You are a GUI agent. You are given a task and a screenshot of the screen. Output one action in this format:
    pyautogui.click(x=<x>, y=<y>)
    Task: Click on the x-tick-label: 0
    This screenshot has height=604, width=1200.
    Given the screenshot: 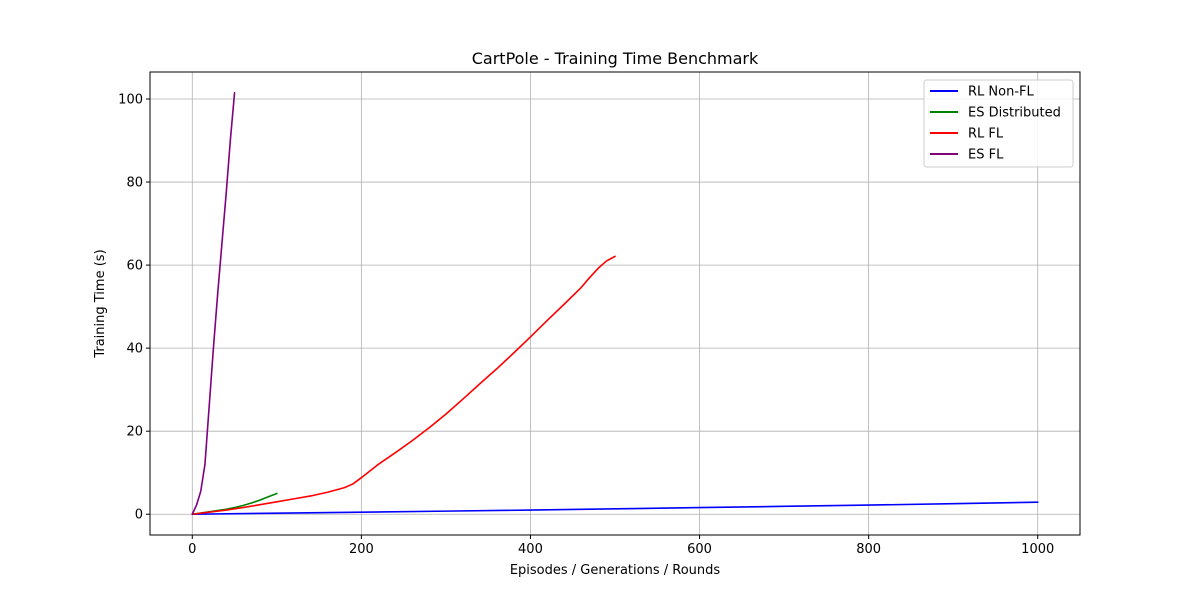 What is the action you would take?
    pyautogui.click(x=192, y=549)
    